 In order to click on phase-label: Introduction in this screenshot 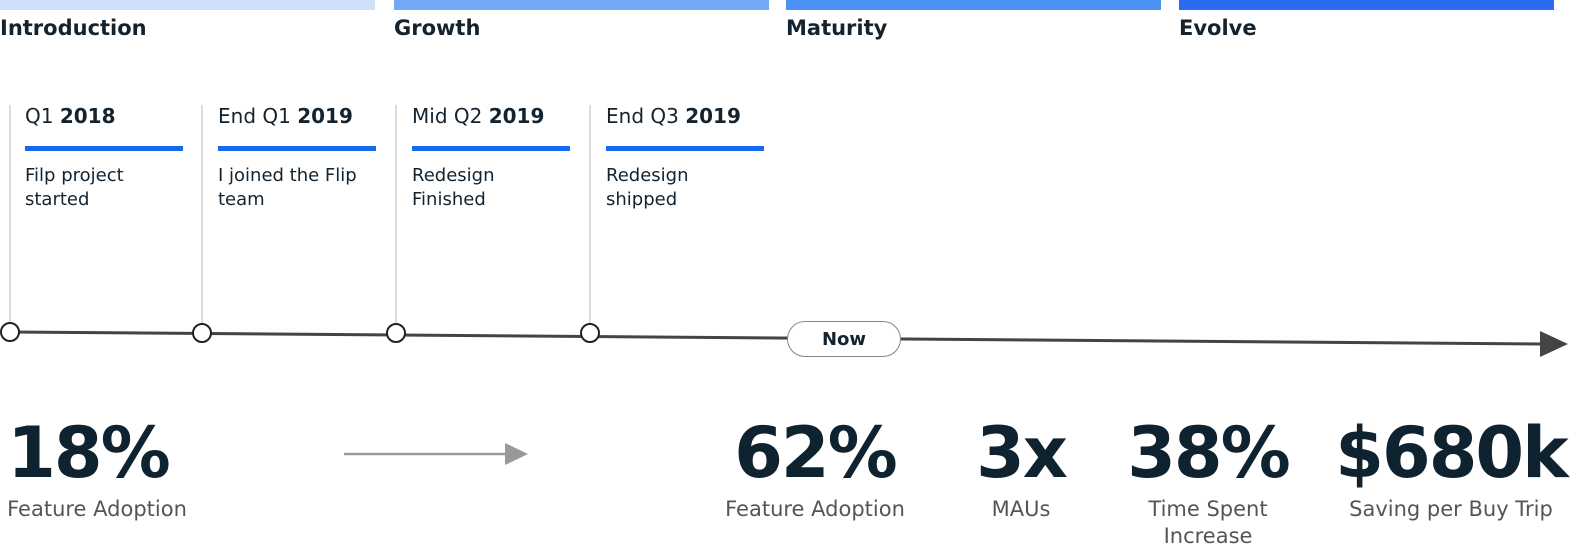, I will do `click(73, 28)`.